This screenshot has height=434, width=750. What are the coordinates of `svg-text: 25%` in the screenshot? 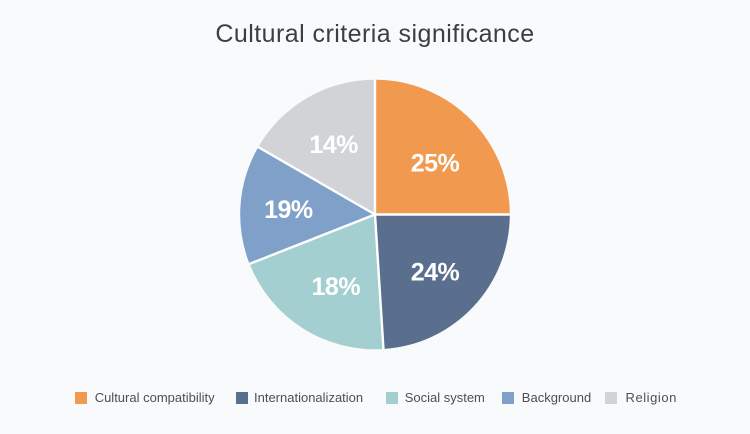 It's located at (435, 163).